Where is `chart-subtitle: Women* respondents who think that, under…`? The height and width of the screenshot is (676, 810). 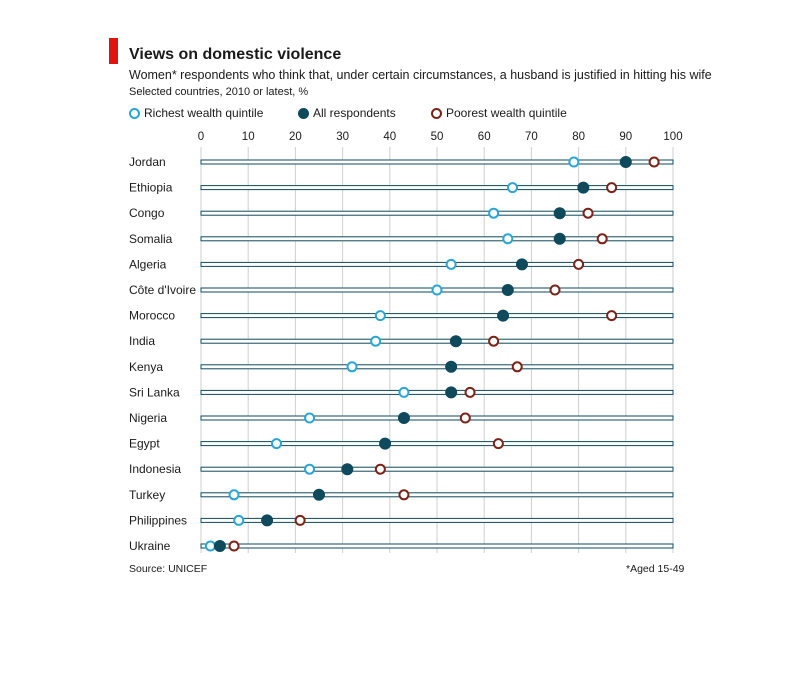
chart-subtitle: Women* respondents who think that, under… is located at coordinates (420, 75).